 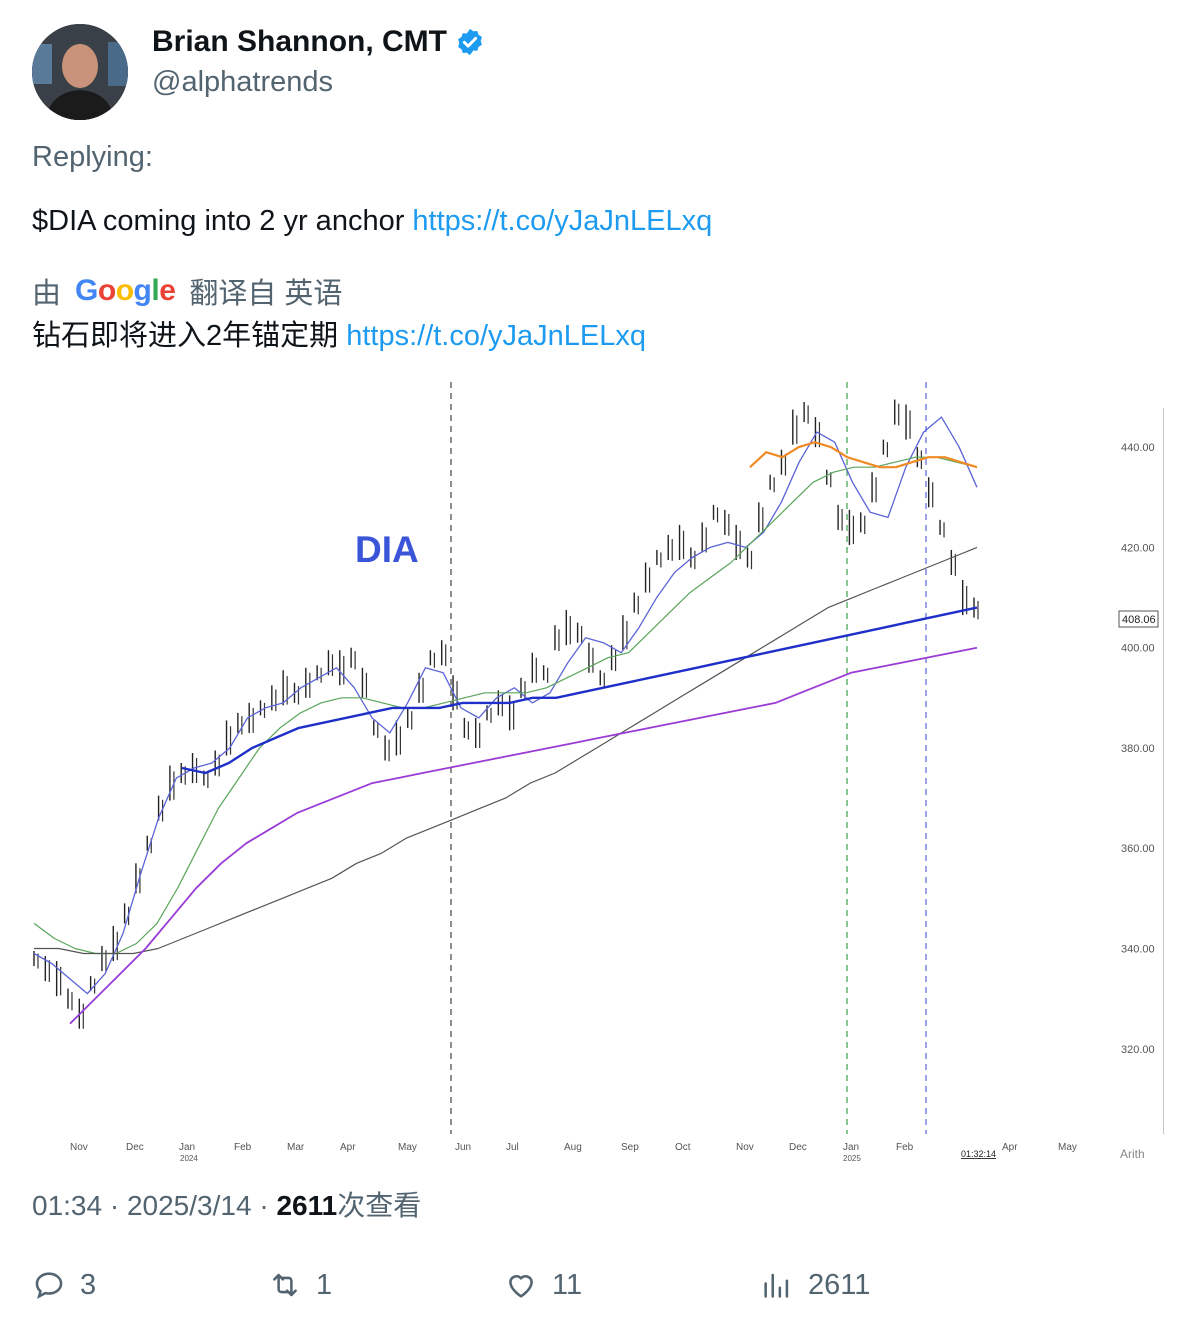 I want to click on x-tick-label: Jun, so click(x=463, y=1147).